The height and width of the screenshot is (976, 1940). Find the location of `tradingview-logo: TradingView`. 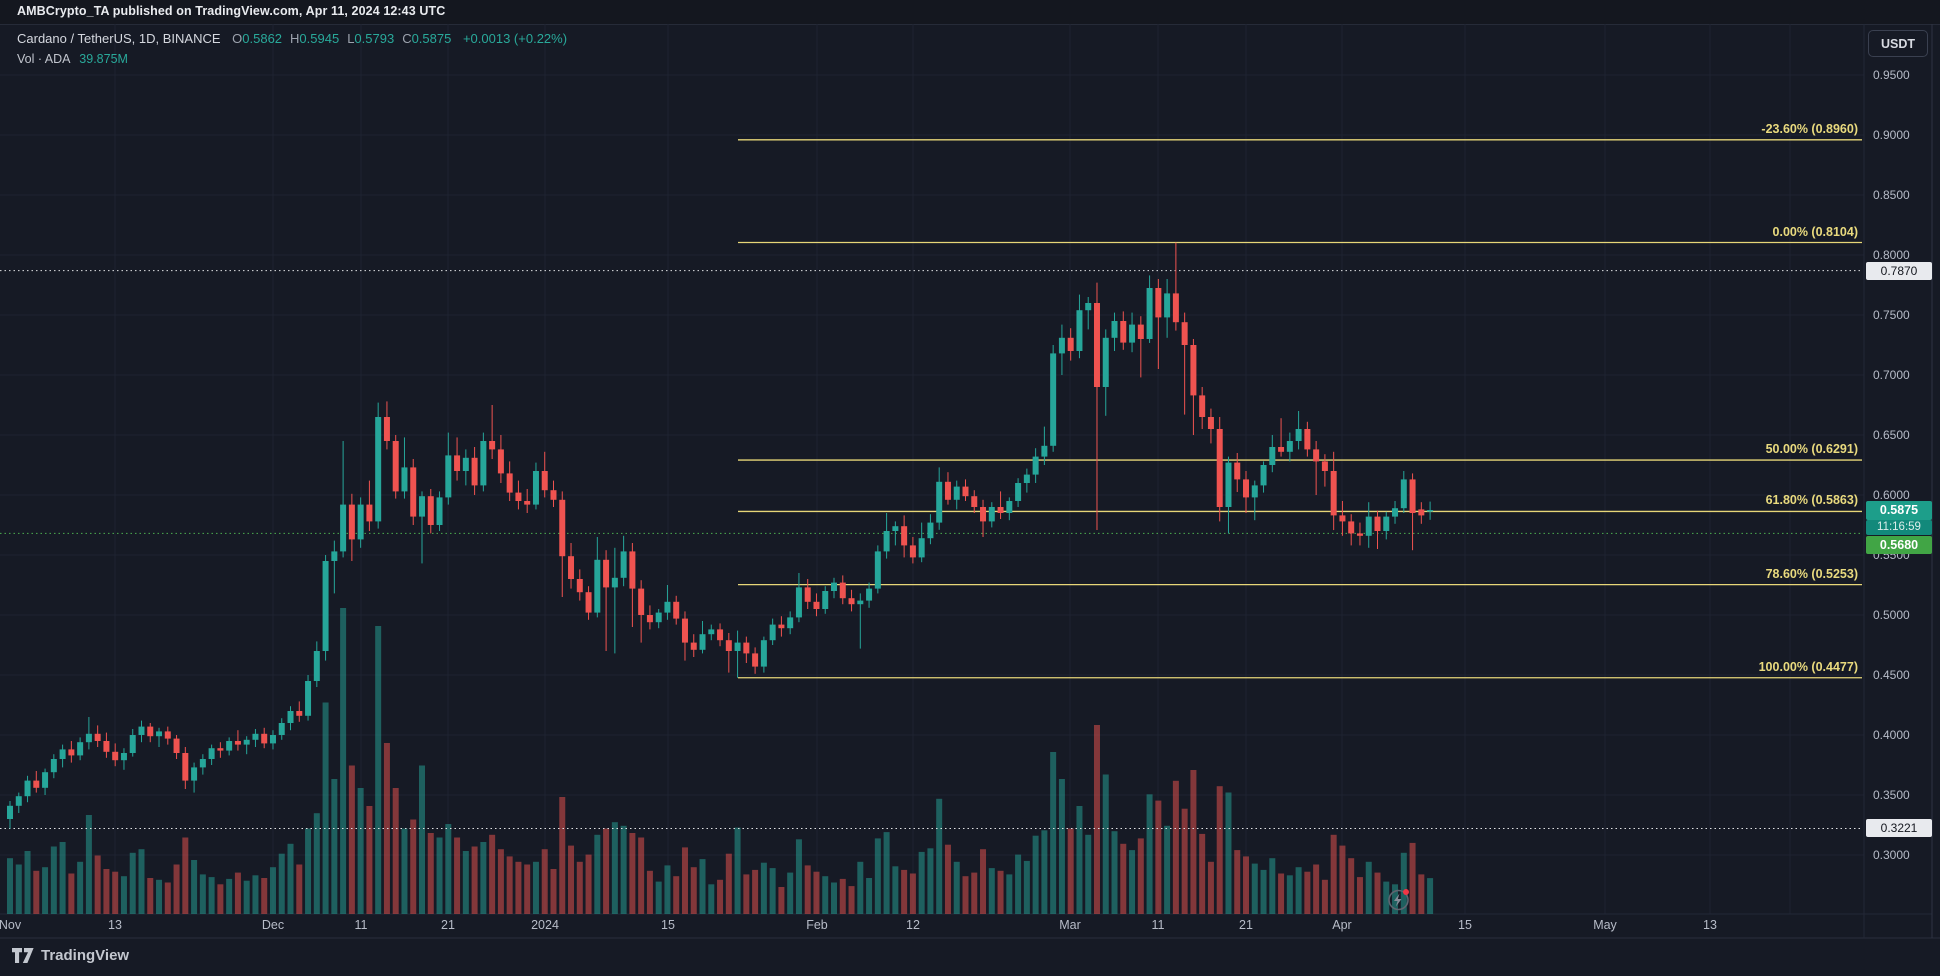

tradingview-logo: TradingView is located at coordinates (70, 955).